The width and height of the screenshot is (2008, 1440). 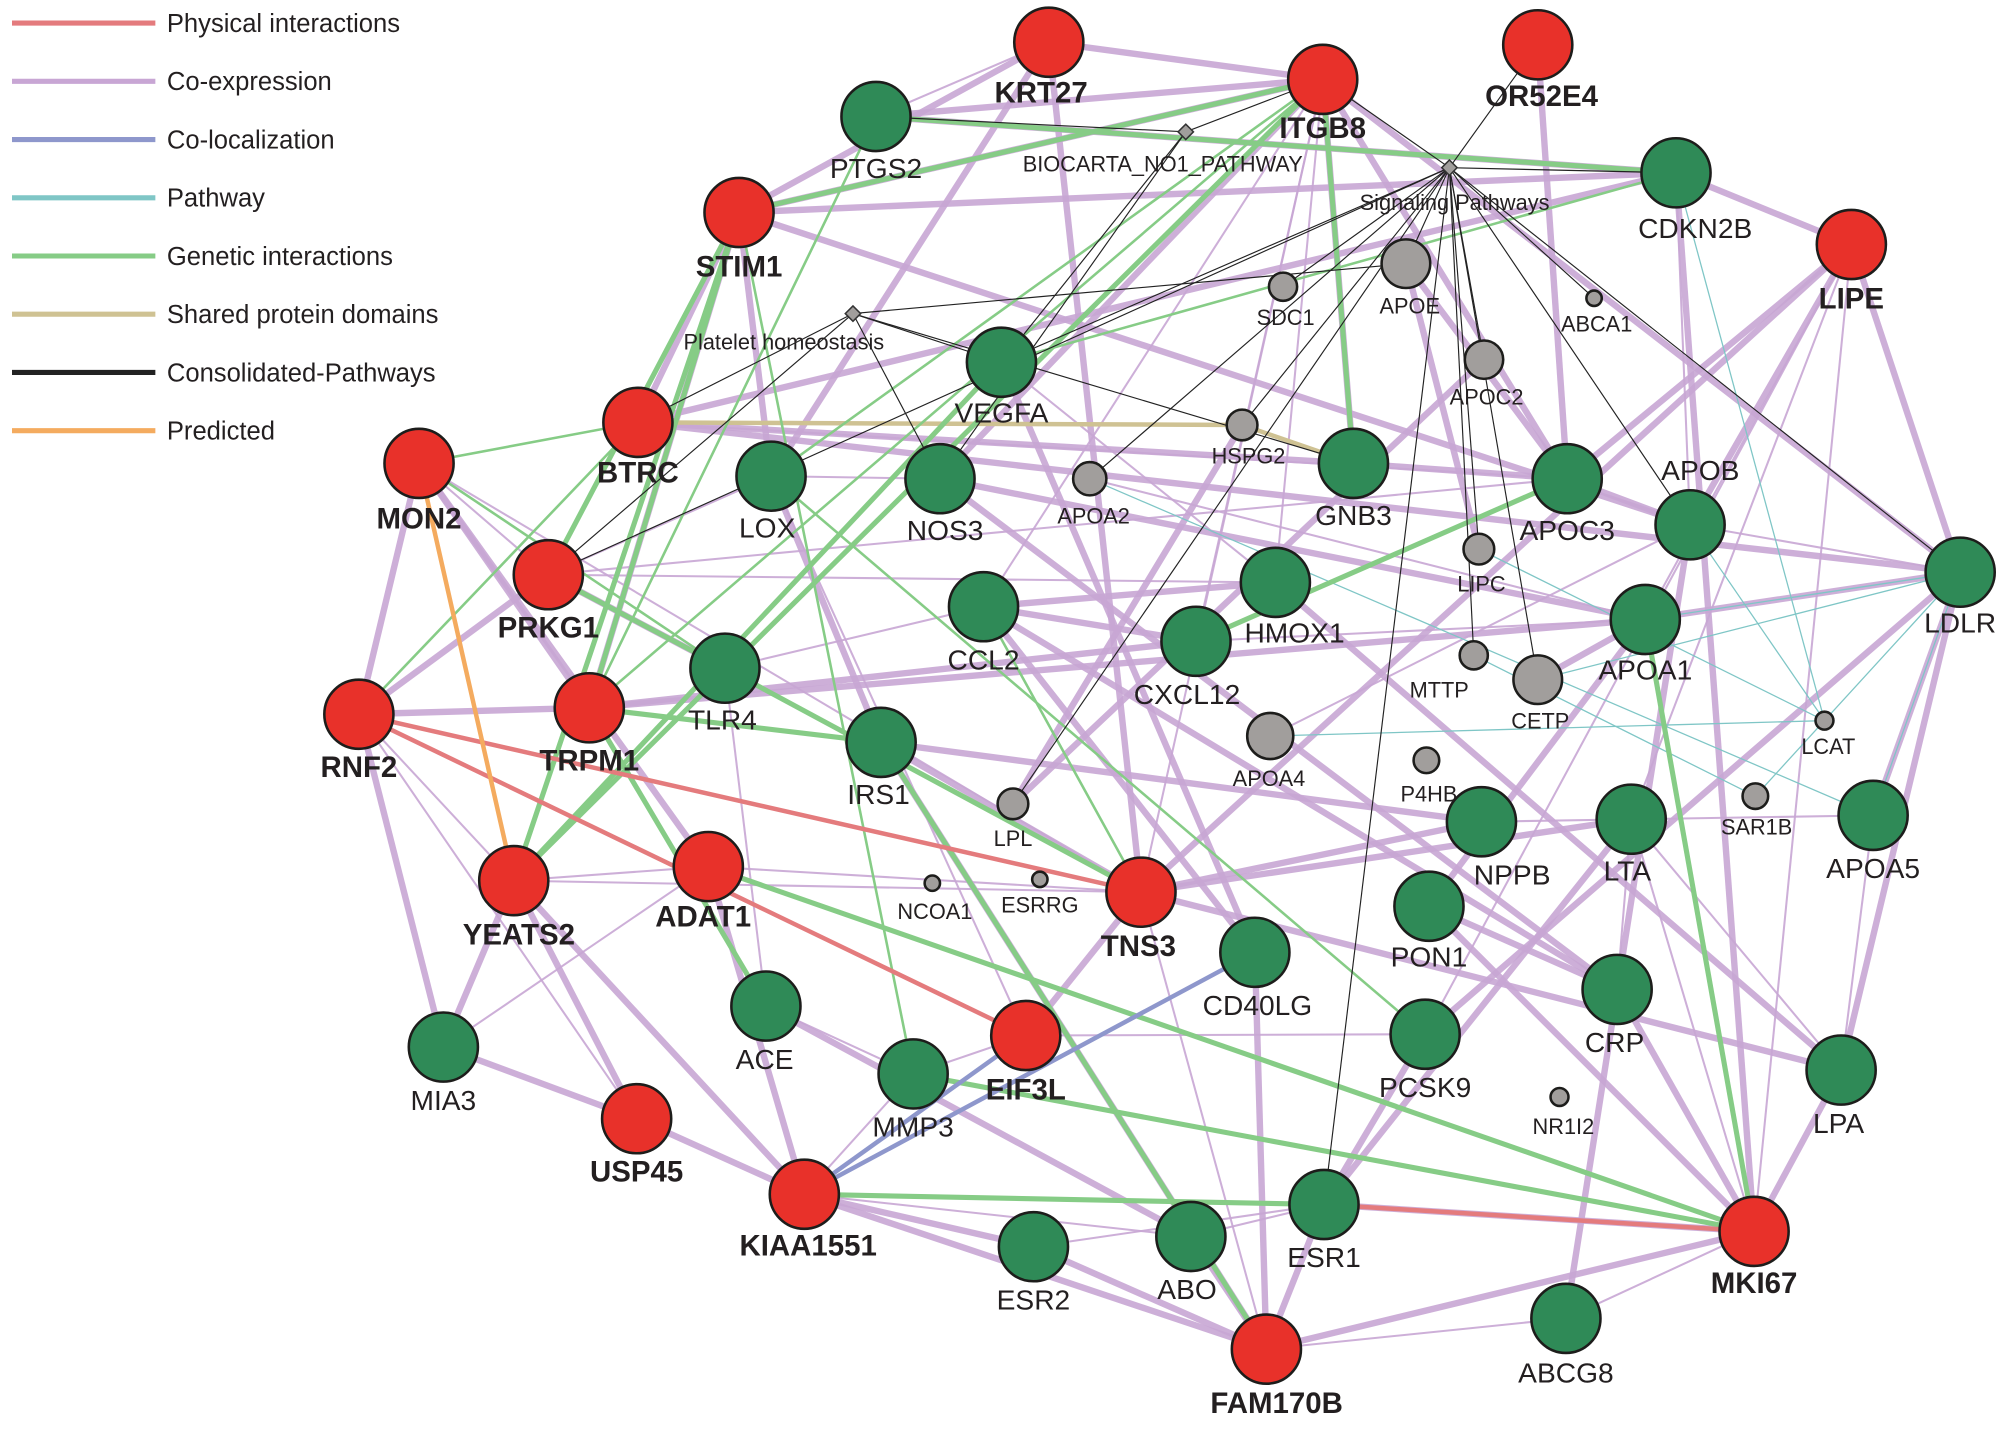 I want to click on node-pon1: PON1, so click(x=1429, y=921).